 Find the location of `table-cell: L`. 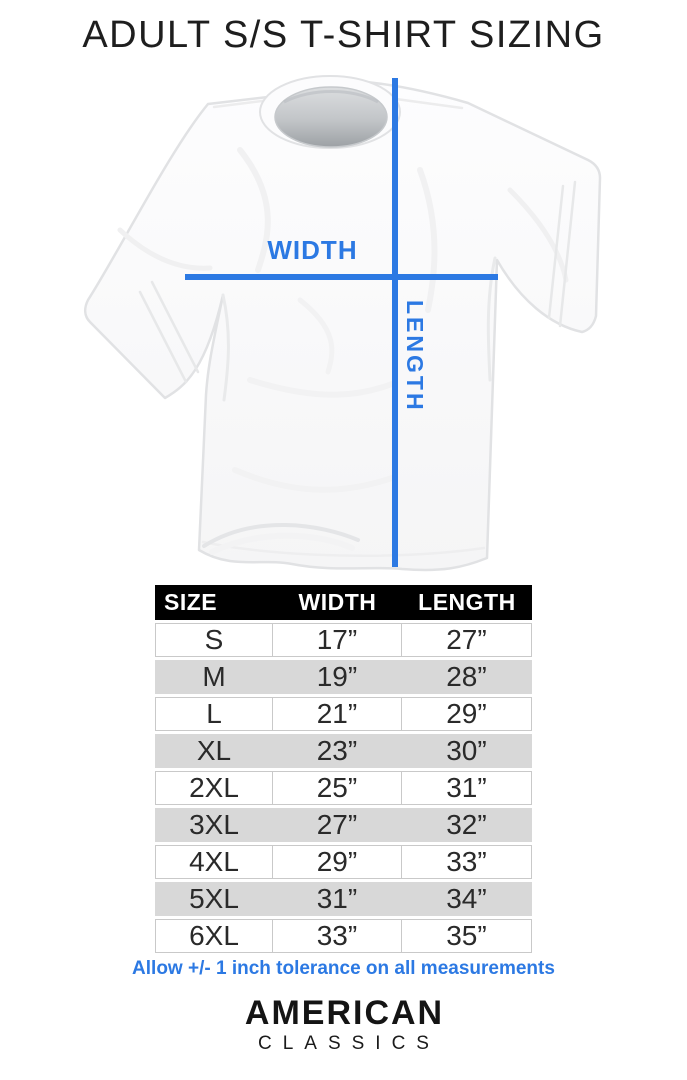

table-cell: L is located at coordinates (214, 714).